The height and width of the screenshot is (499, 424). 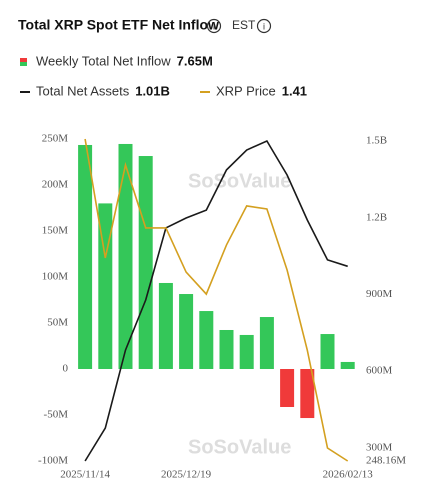 I want to click on legend-label: Weekly Total Net Inflow, so click(x=103, y=60).